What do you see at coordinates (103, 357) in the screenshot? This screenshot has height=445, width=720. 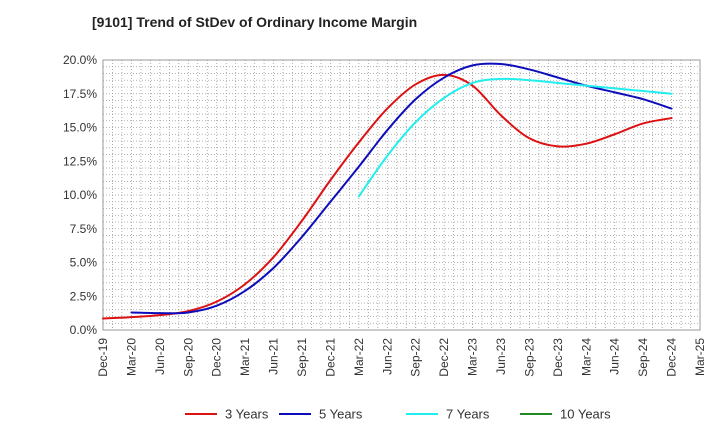 I see `x-tick-label: Dec-19` at bounding box center [103, 357].